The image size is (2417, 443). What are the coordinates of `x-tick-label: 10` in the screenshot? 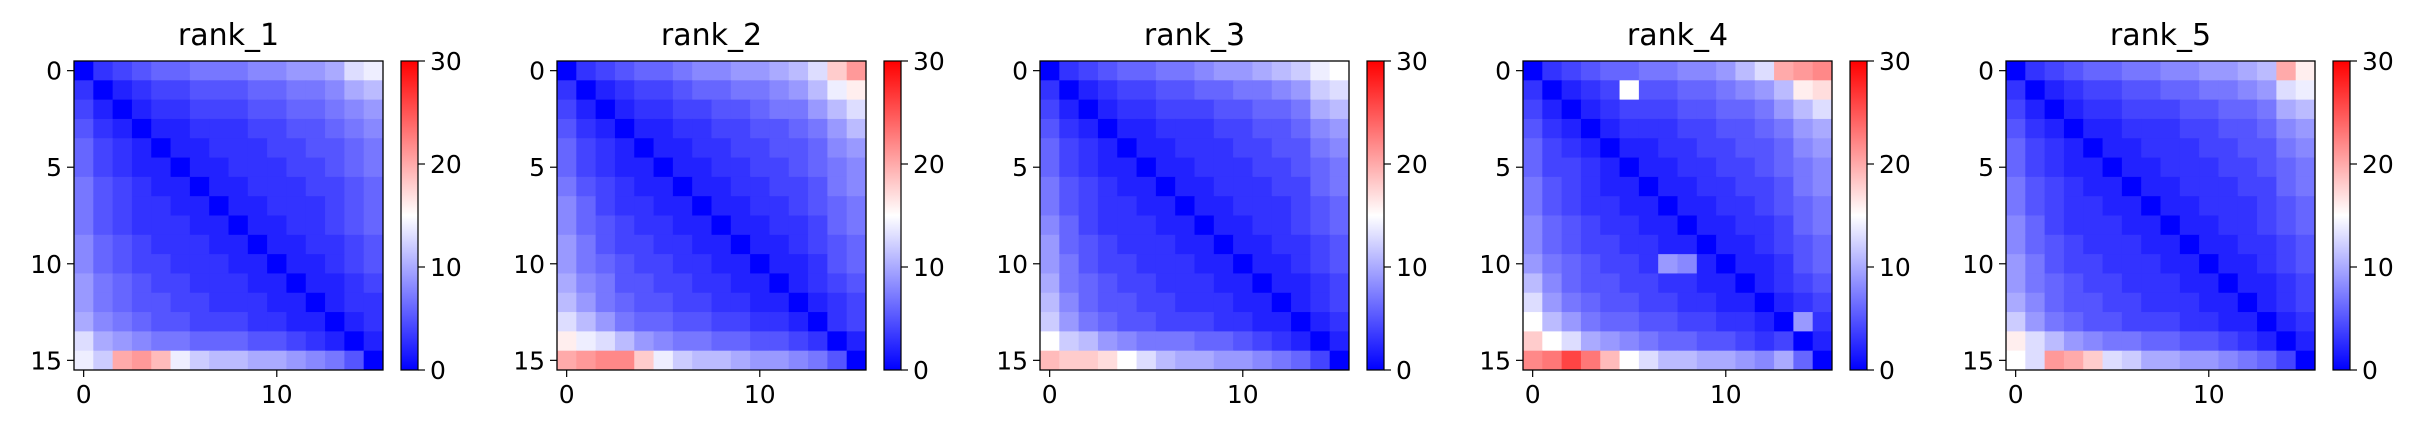 It's located at (2209, 394).